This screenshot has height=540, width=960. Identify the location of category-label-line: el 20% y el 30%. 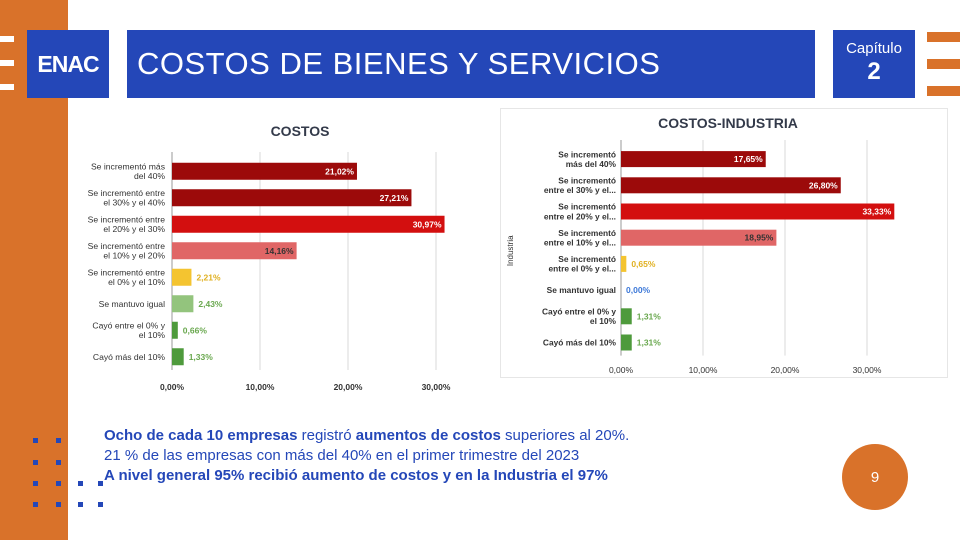
(134, 229).